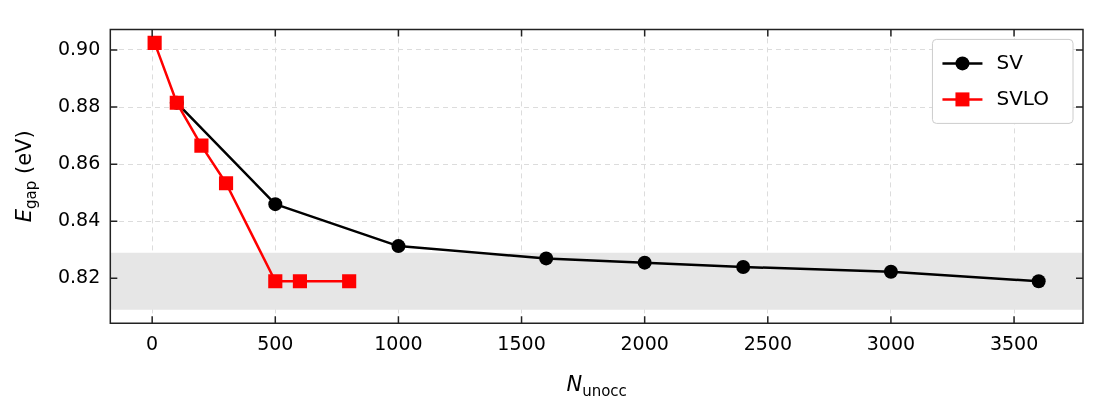  What do you see at coordinates (891, 342) in the screenshot?
I see `x-tick-label: 3000` at bounding box center [891, 342].